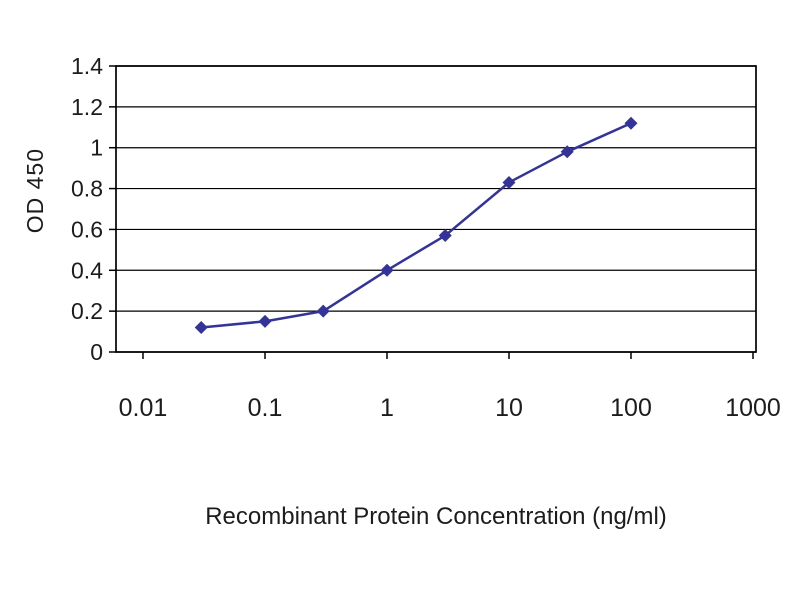  Describe the element at coordinates (87, 229) in the screenshot. I see `y-tick-label: 0.6` at that location.